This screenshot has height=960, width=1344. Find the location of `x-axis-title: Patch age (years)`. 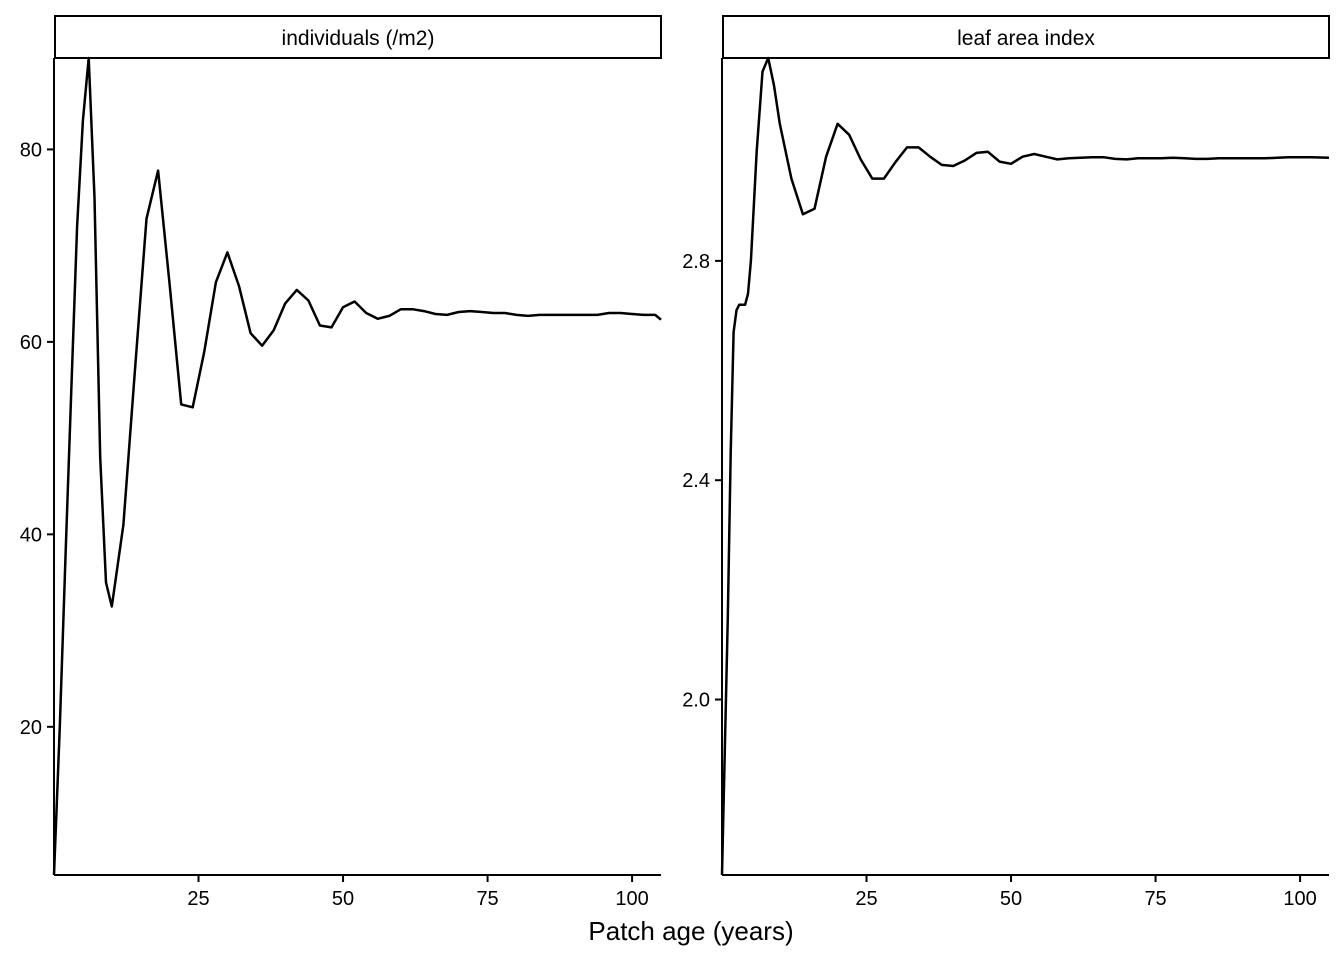

x-axis-title: Patch age (years) is located at coordinates (690, 931).